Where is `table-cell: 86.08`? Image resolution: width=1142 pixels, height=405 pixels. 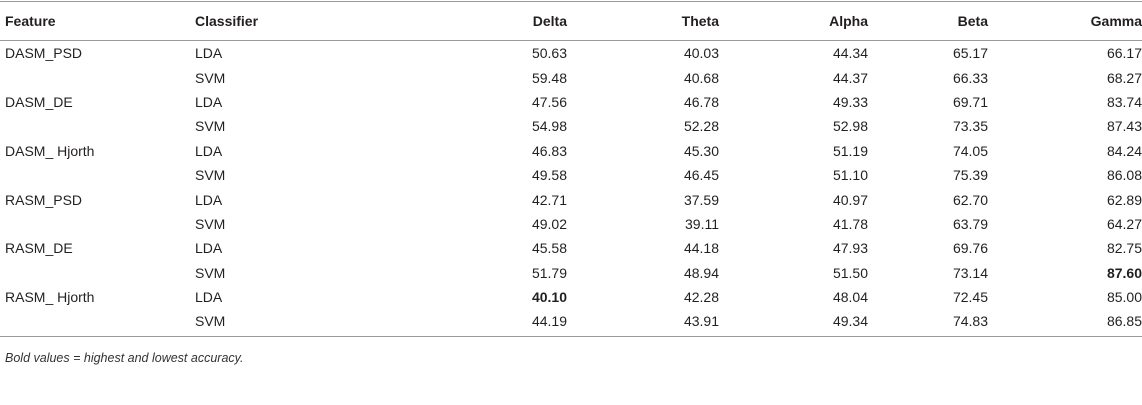 table-cell: 86.08 is located at coordinates (1124, 175).